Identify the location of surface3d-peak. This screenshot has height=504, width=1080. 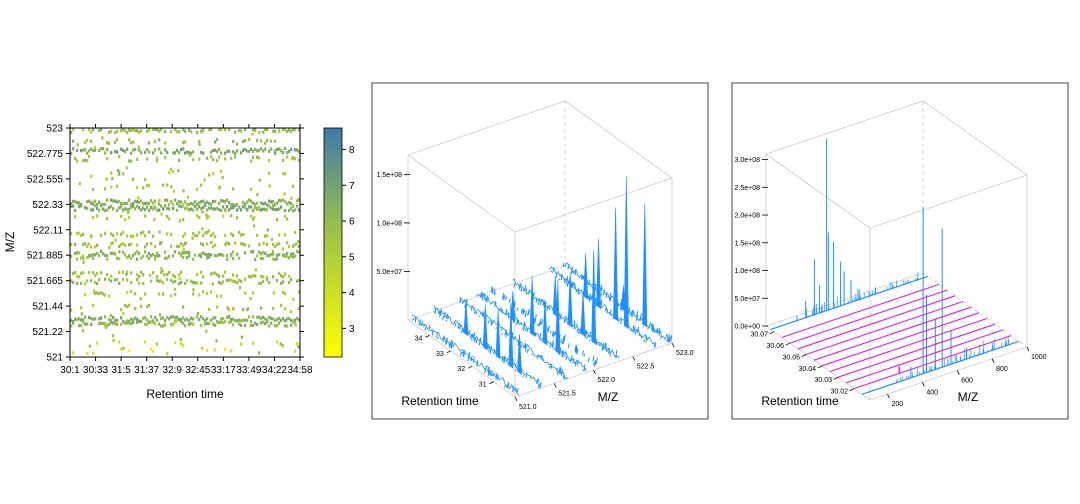
(570, 300).